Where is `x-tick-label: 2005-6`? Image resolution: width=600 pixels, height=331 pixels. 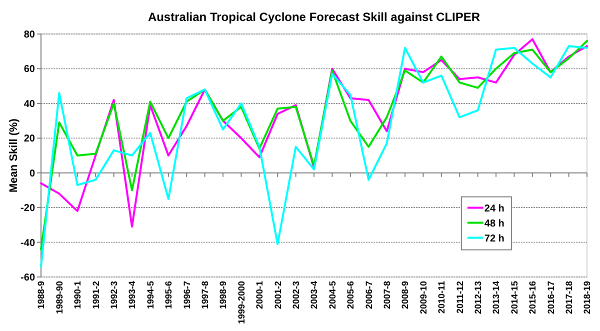 x-tick-label: 2005-6 is located at coordinates (351, 295).